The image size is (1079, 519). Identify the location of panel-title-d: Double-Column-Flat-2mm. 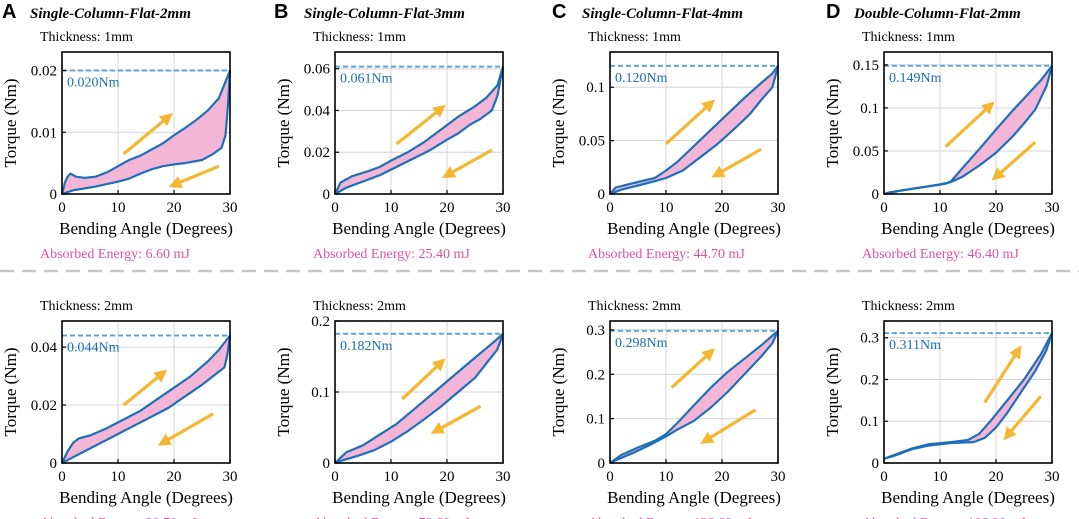
(937, 14).